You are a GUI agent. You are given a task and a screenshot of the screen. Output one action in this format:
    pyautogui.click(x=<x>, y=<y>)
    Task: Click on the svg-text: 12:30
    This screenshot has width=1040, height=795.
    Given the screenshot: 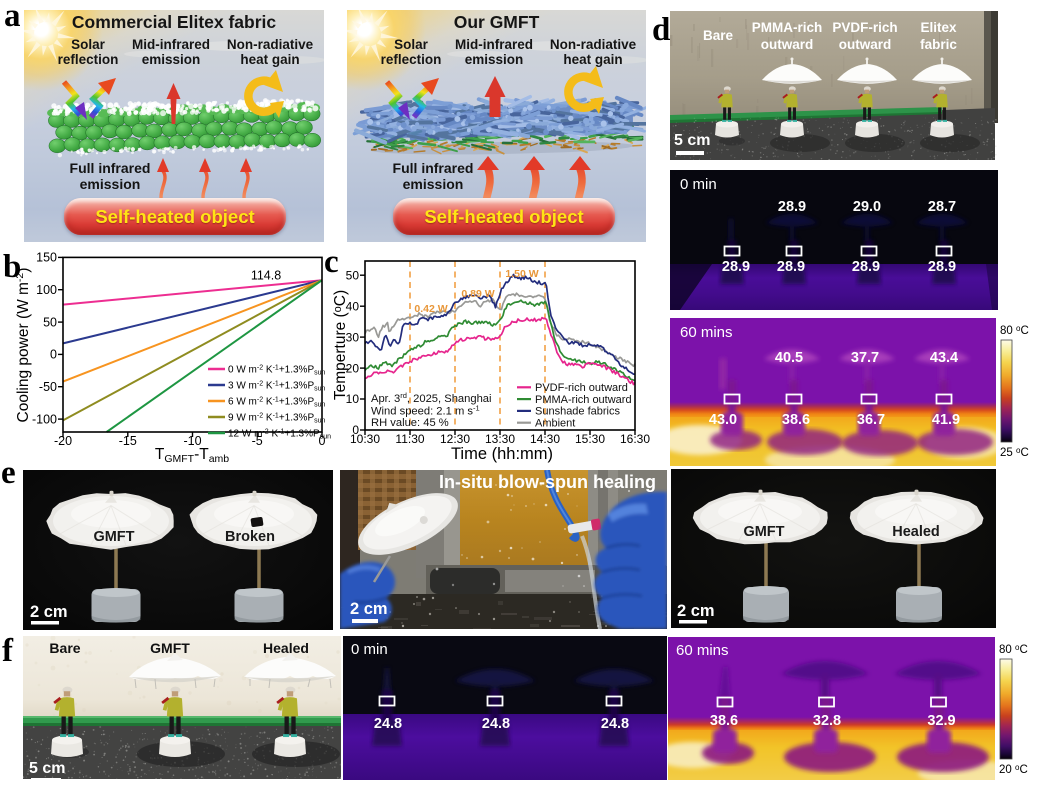 What is the action you would take?
    pyautogui.click(x=455, y=439)
    